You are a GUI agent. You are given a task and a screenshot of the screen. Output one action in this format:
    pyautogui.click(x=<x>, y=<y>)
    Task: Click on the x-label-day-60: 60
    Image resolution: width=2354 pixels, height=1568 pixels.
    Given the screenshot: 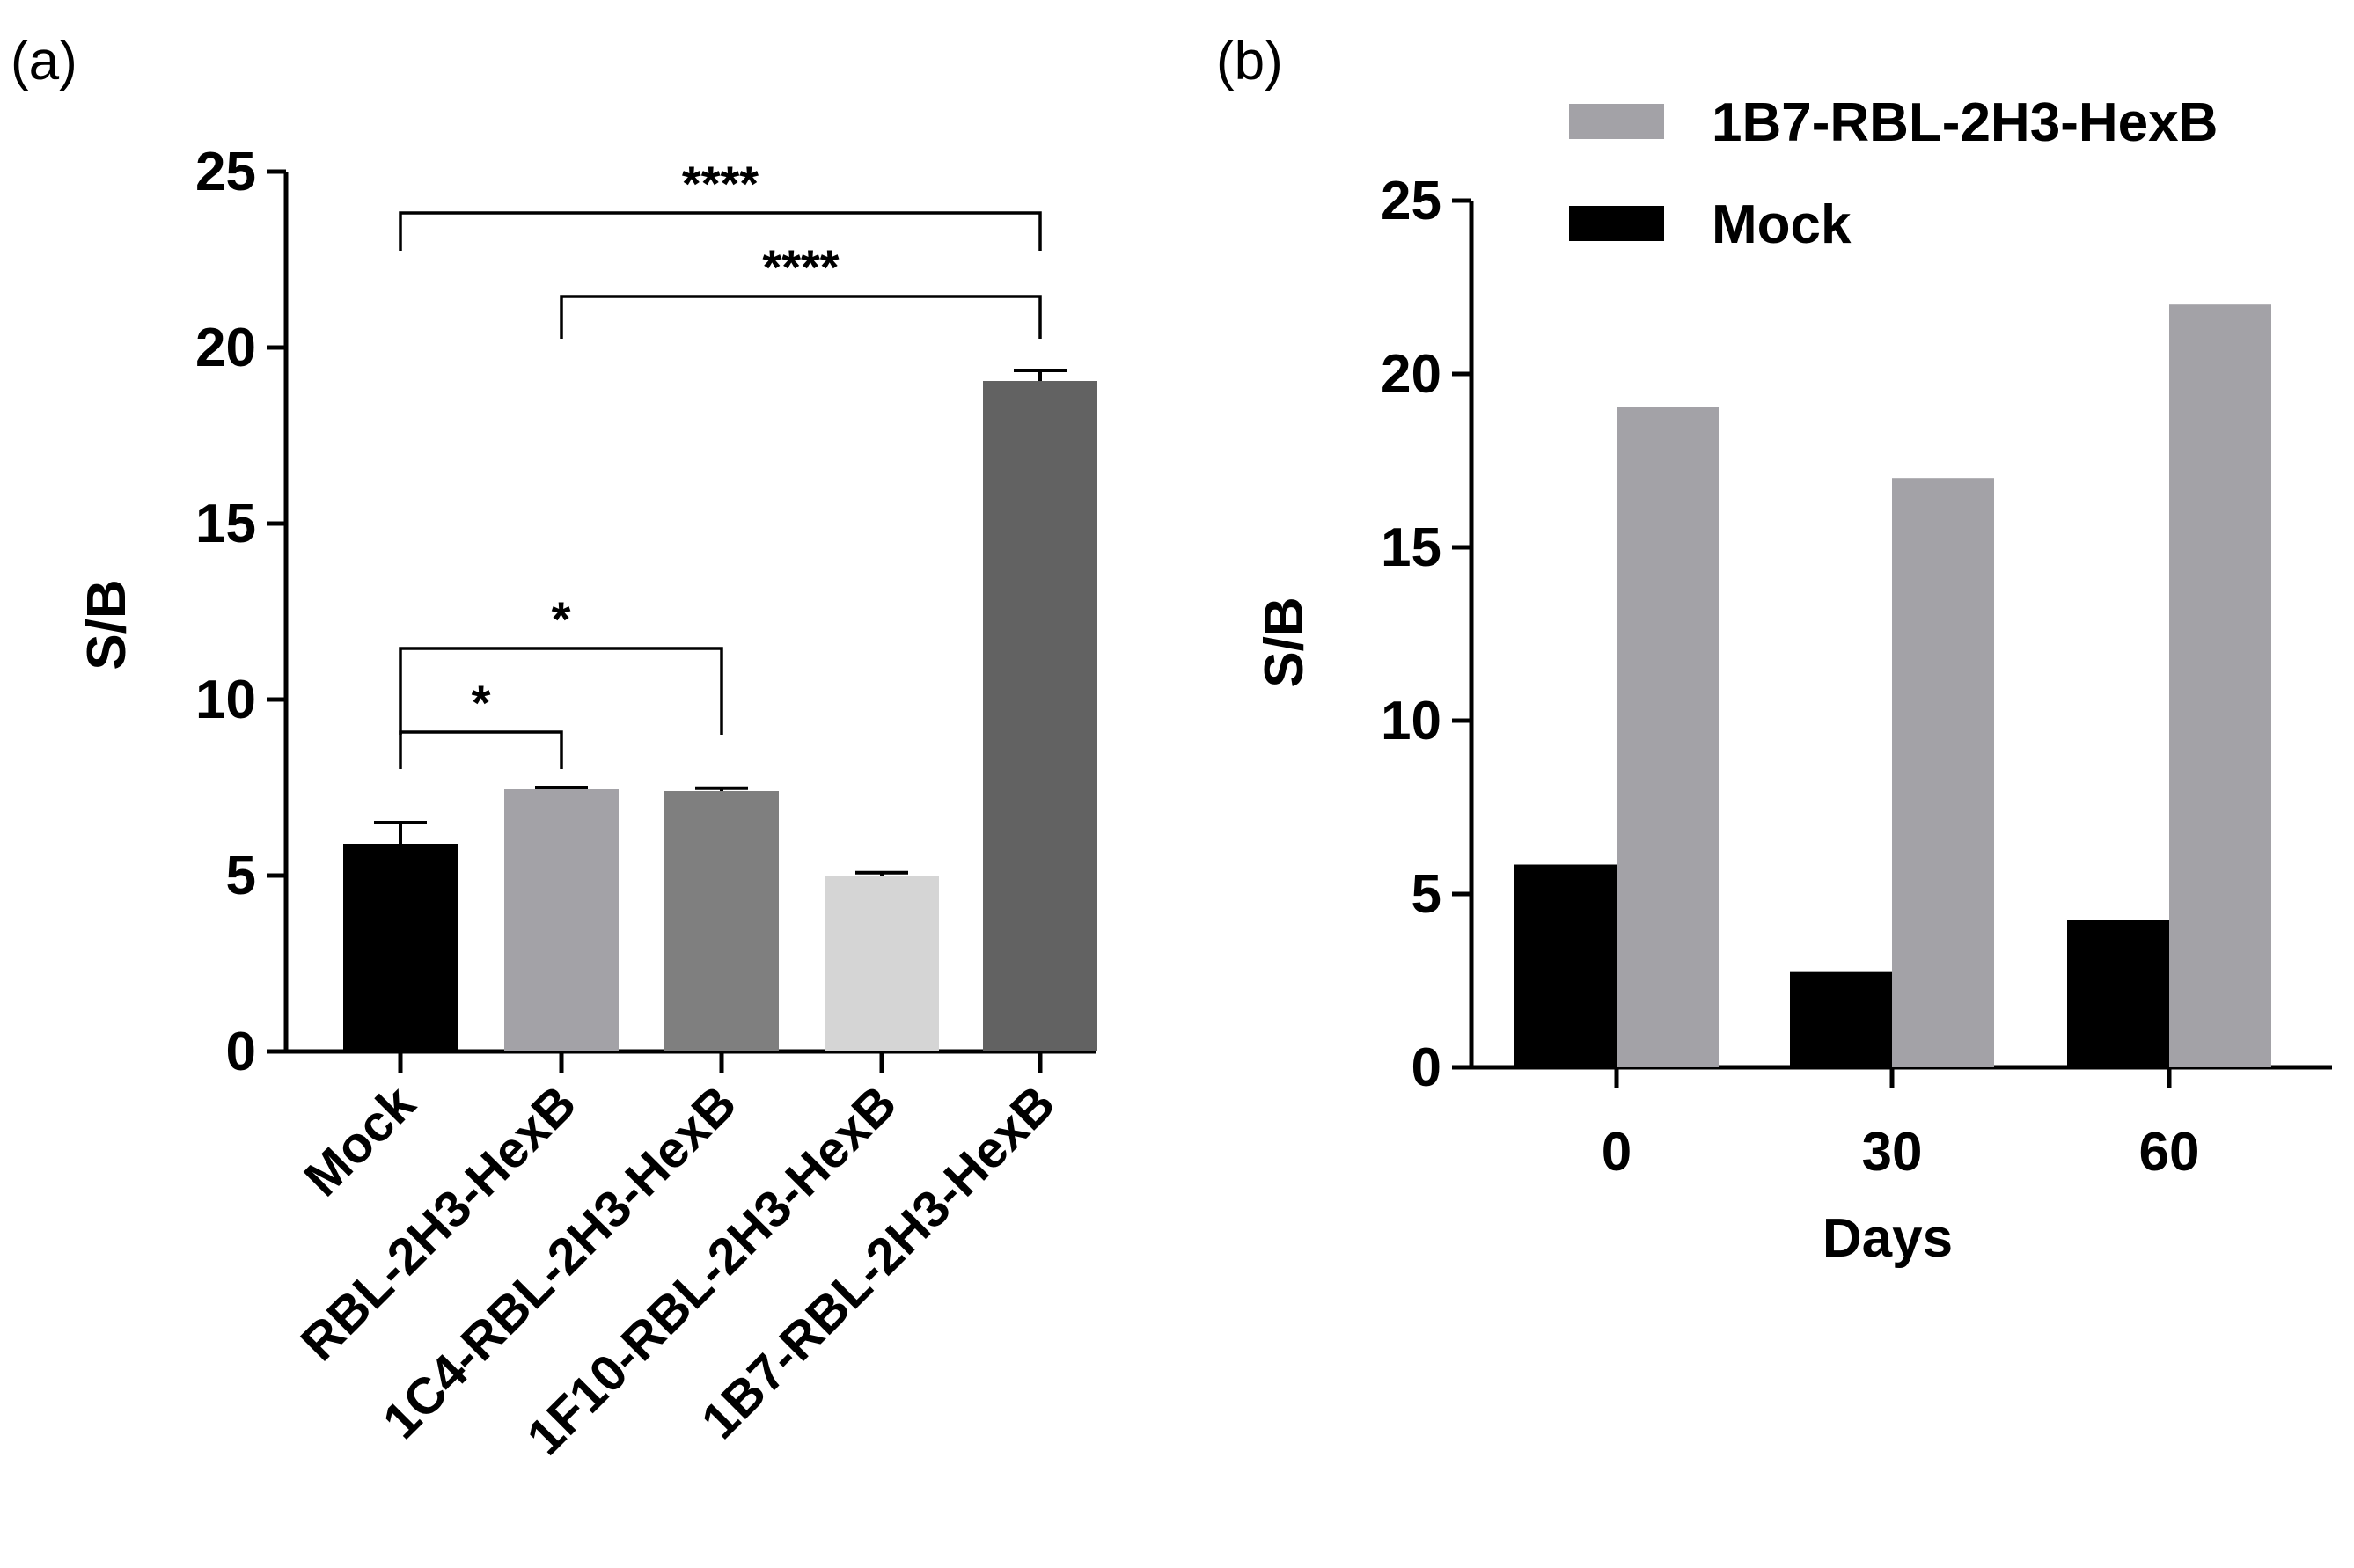 What is the action you would take?
    pyautogui.click(x=2170, y=1152)
    